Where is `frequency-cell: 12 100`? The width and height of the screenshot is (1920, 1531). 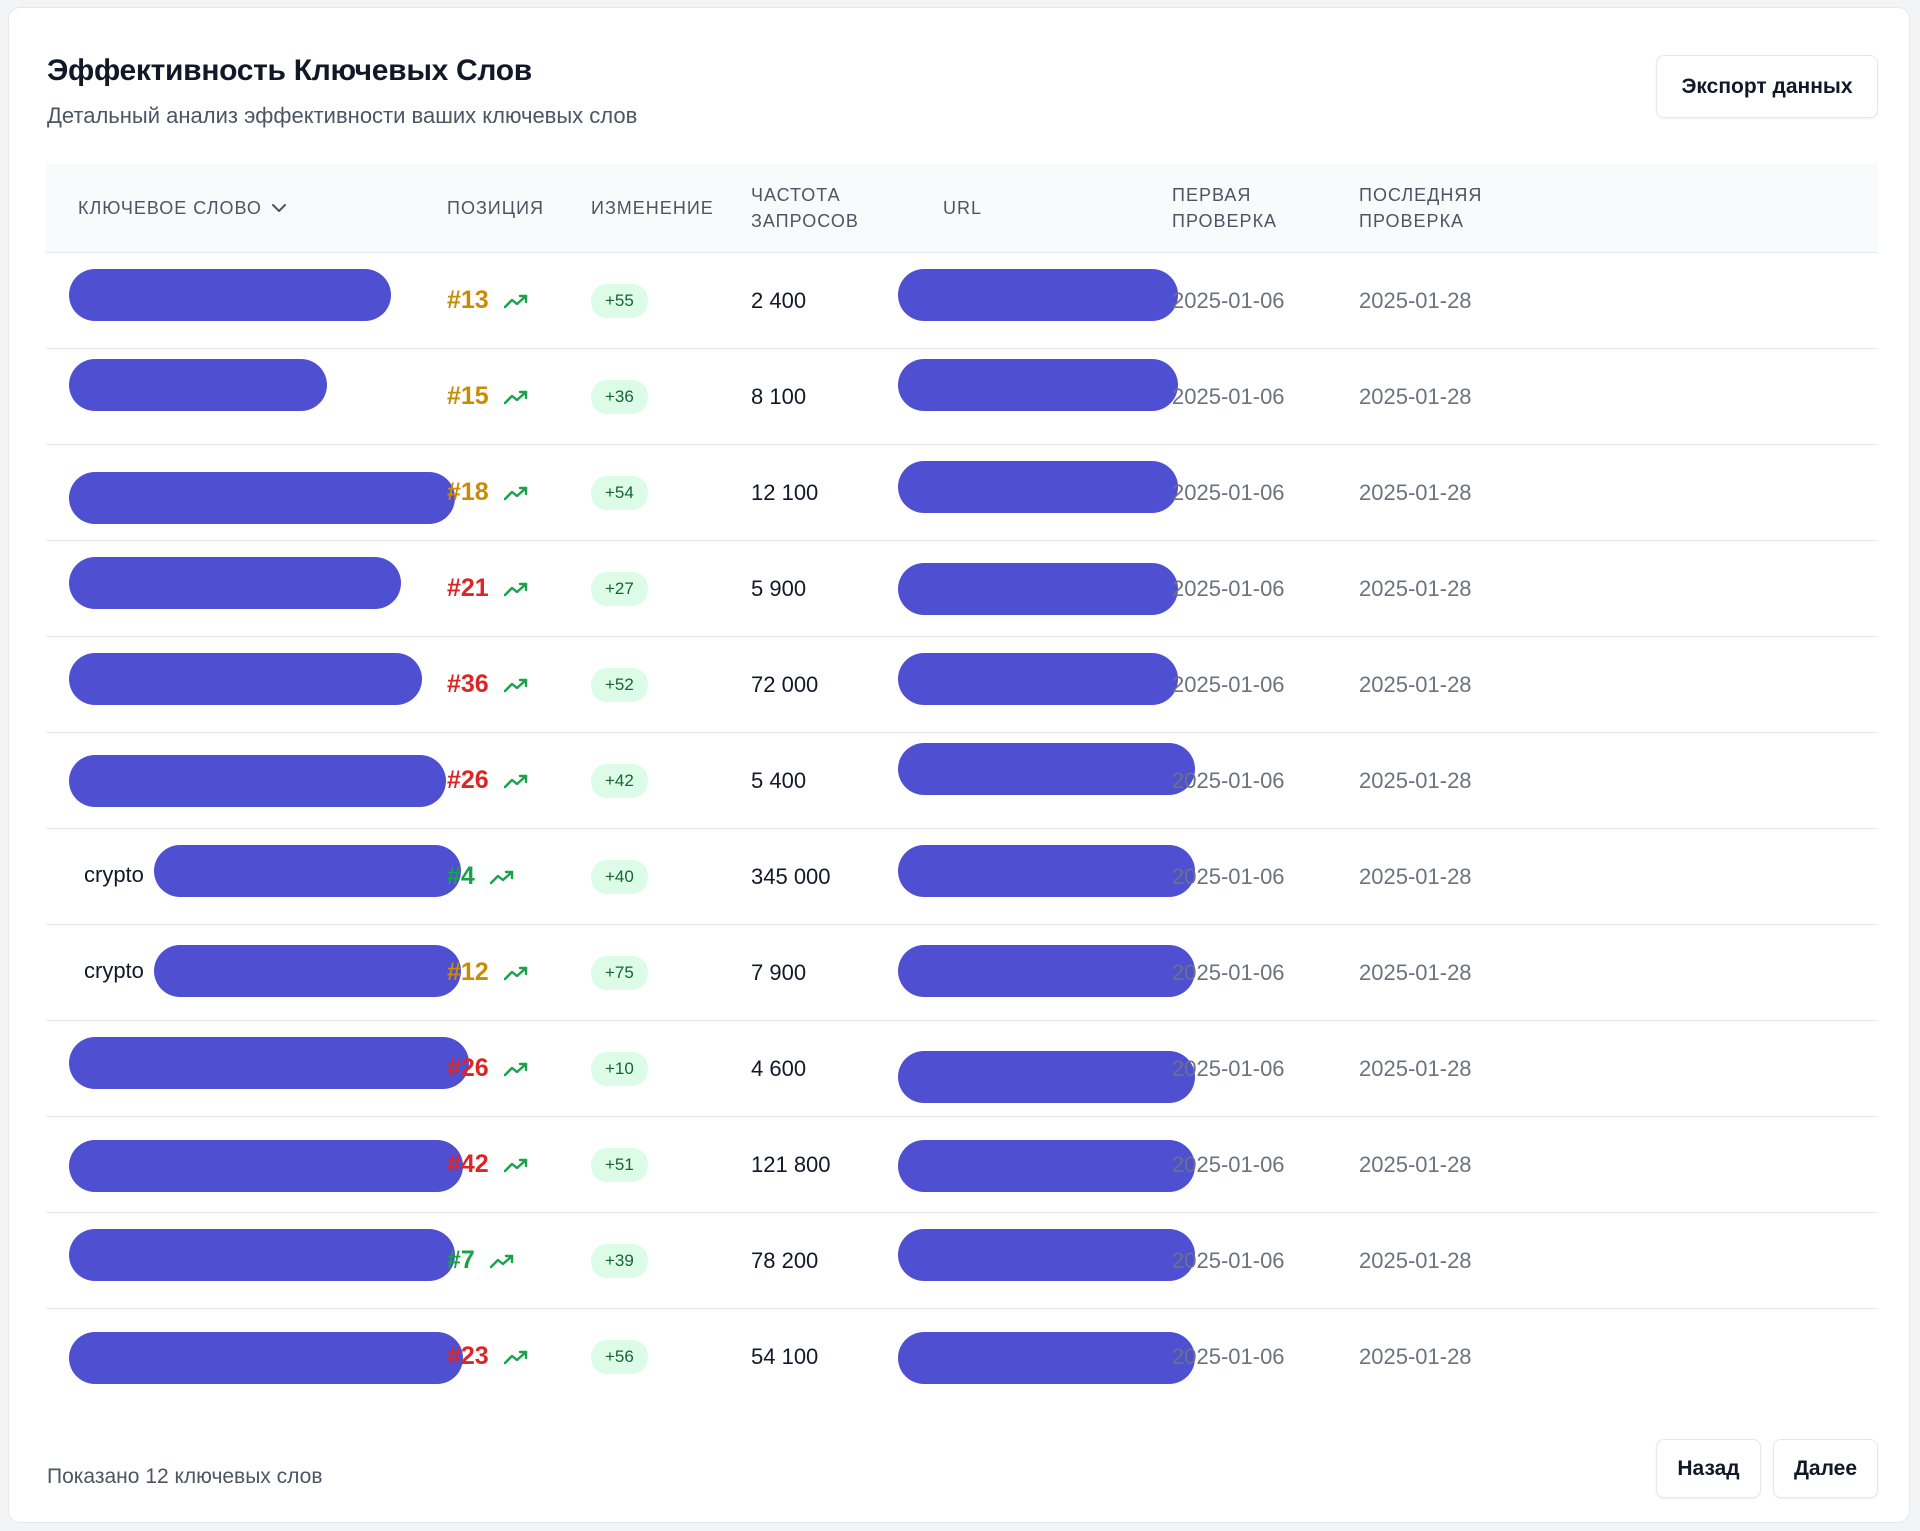
frequency-cell: 12 100 is located at coordinates (784, 492).